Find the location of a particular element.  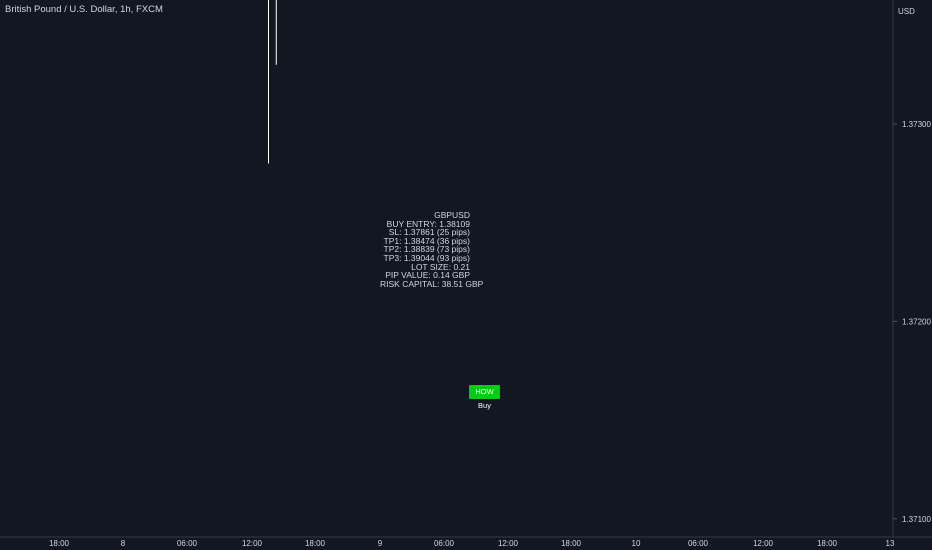

trade-info-line: PIP VALUE: 0.14 GBP is located at coordinates (427, 275).